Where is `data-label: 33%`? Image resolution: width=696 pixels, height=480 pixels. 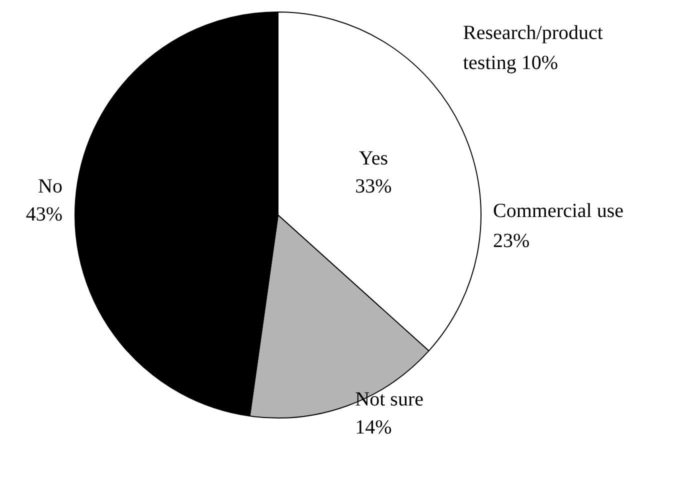
data-label: 33% is located at coordinates (373, 186).